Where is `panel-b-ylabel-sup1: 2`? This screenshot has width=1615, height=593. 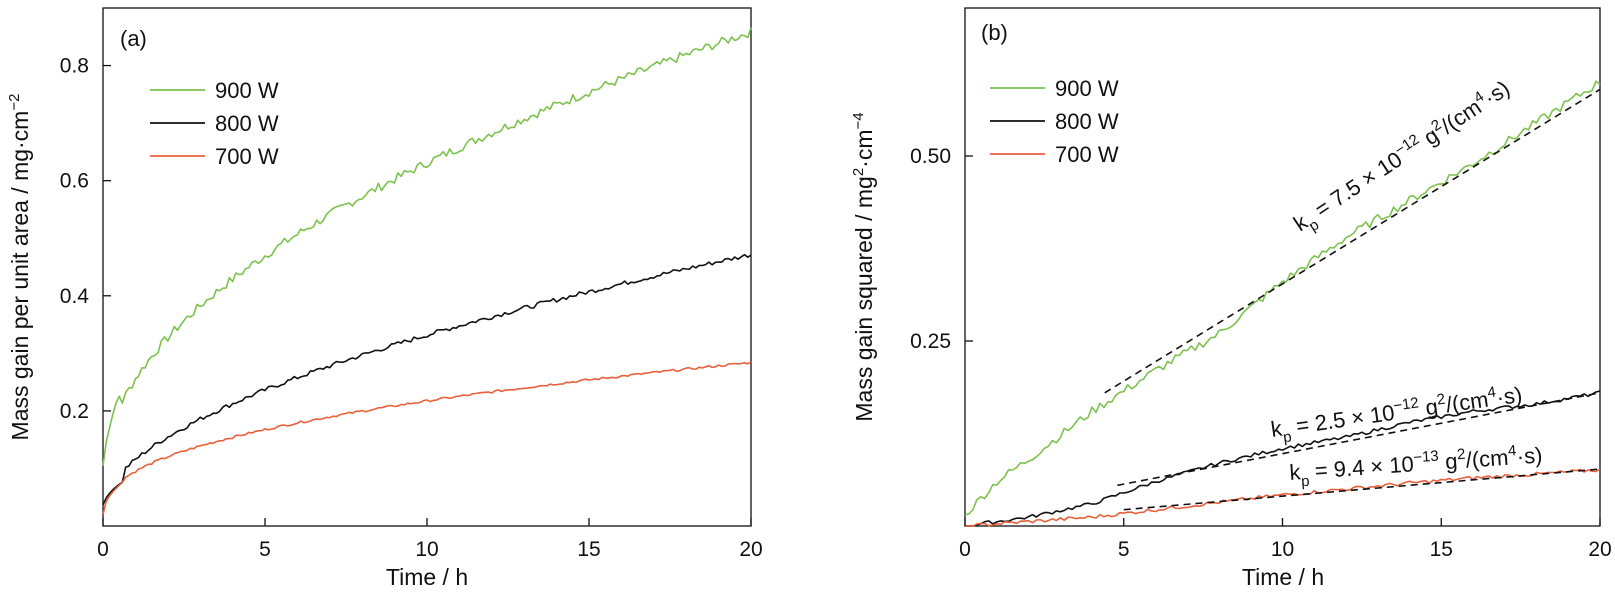 panel-b-ylabel-sup1: 2 is located at coordinates (858, 172).